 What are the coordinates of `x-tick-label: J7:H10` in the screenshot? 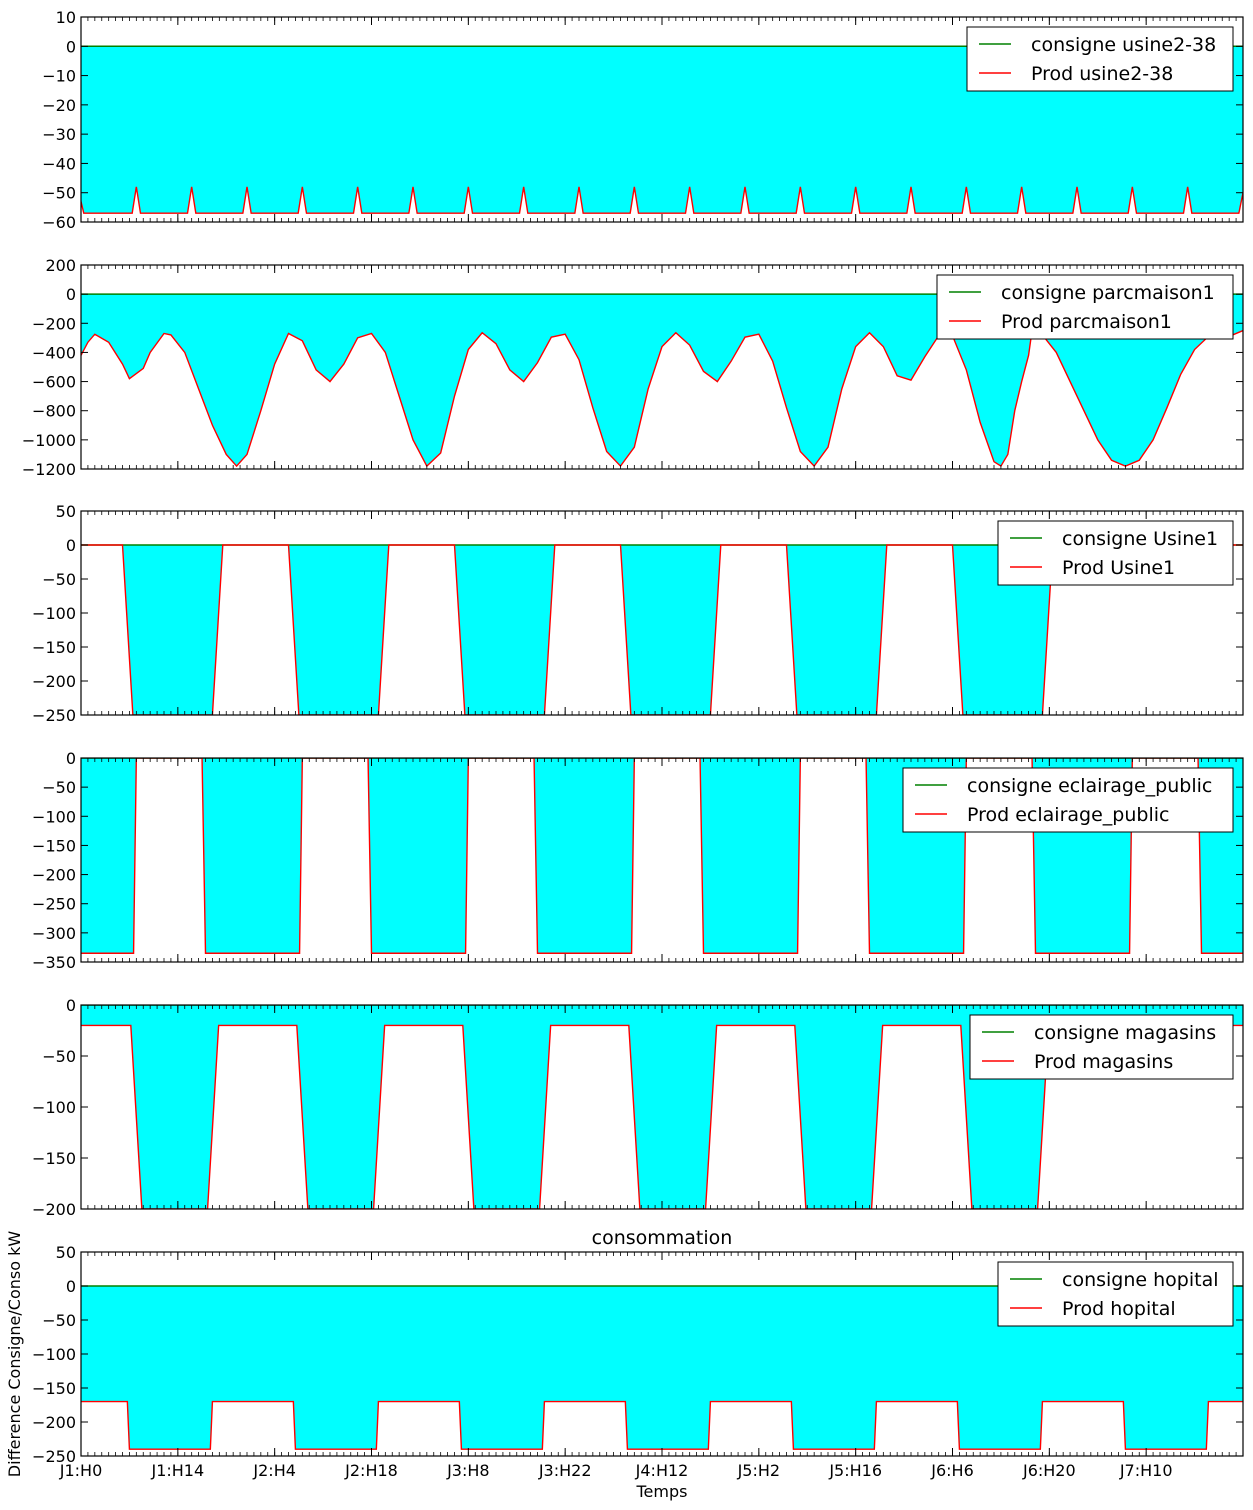 It's located at (1146, 1470).